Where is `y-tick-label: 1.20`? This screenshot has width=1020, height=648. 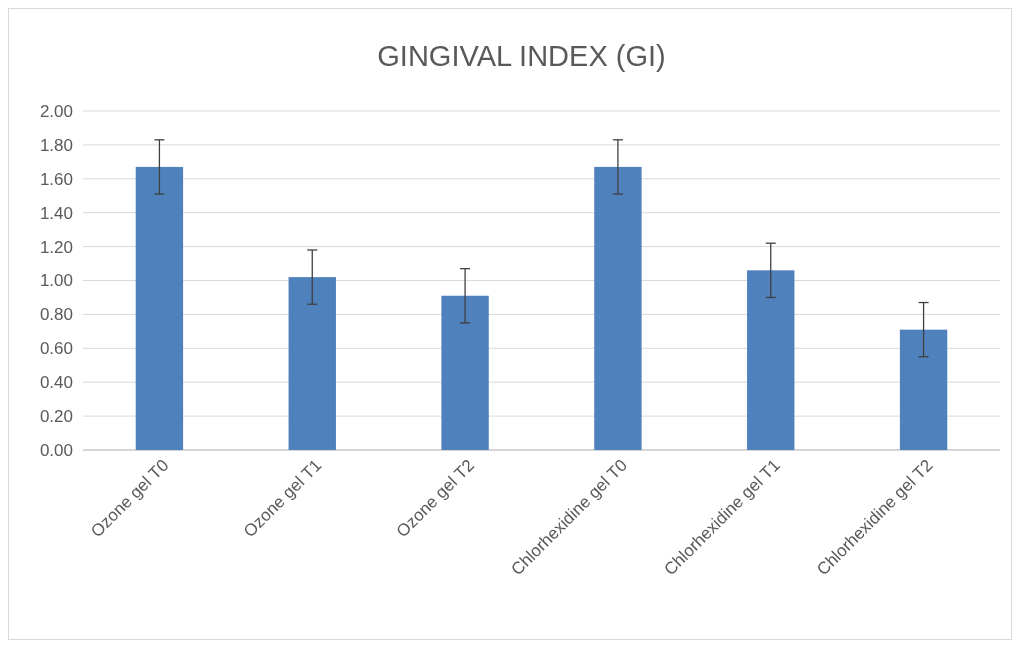
y-tick-label: 1.20 is located at coordinates (56, 247).